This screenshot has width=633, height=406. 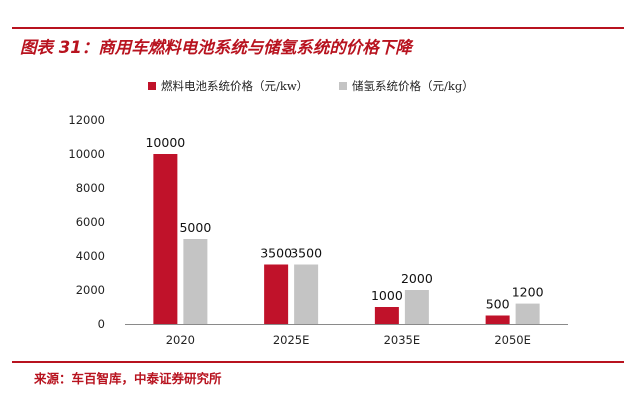 What do you see at coordinates (306, 253) in the screenshot?
I see `data-label-1-1: 3500` at bounding box center [306, 253].